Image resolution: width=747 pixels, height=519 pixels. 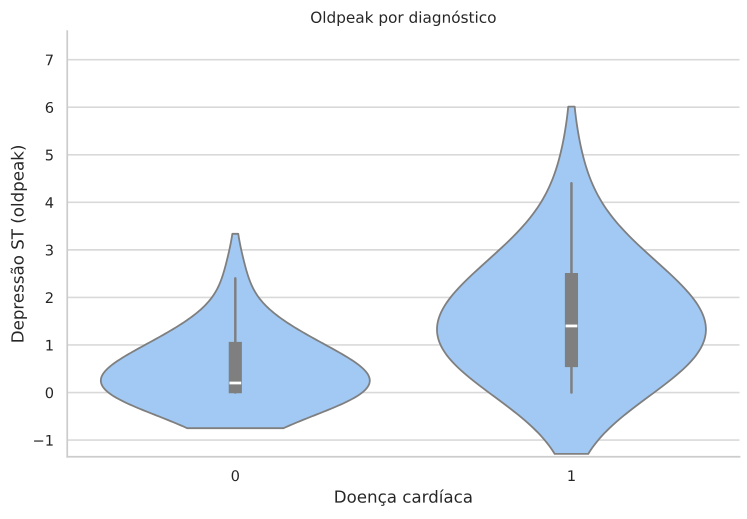 I want to click on x-axis-title: Doença cardíaca, so click(x=403, y=497).